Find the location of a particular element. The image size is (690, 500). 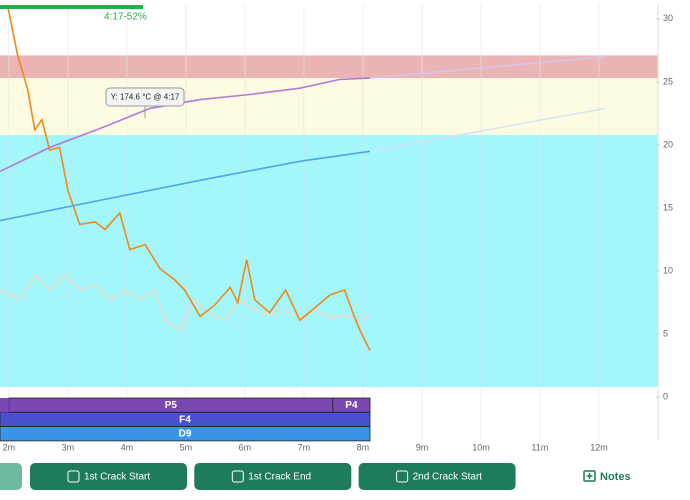

phase-bar is located at coordinates (185, 434).